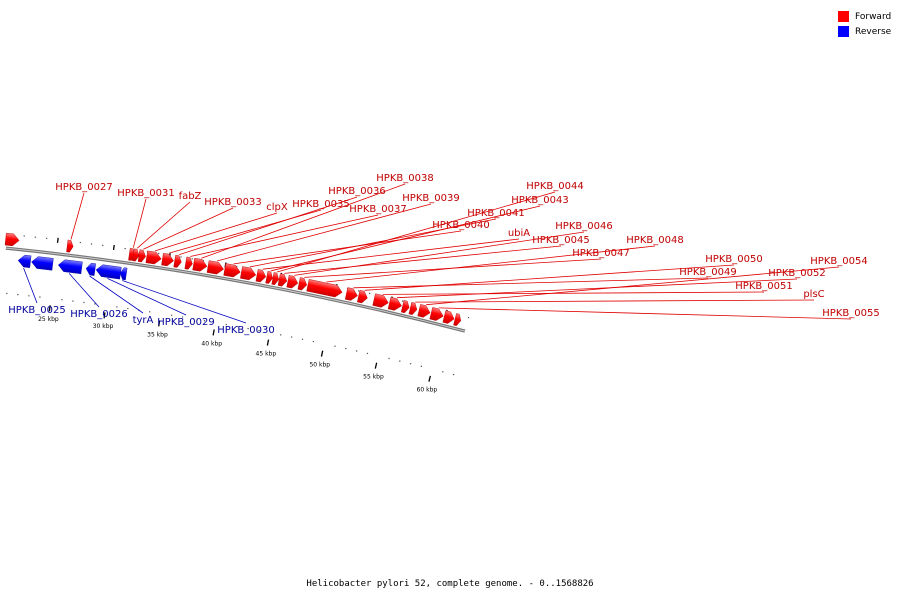 This screenshot has height=600, width=900. What do you see at coordinates (430, 198) in the screenshot?
I see `gene-label: HPKB_0039` at bounding box center [430, 198].